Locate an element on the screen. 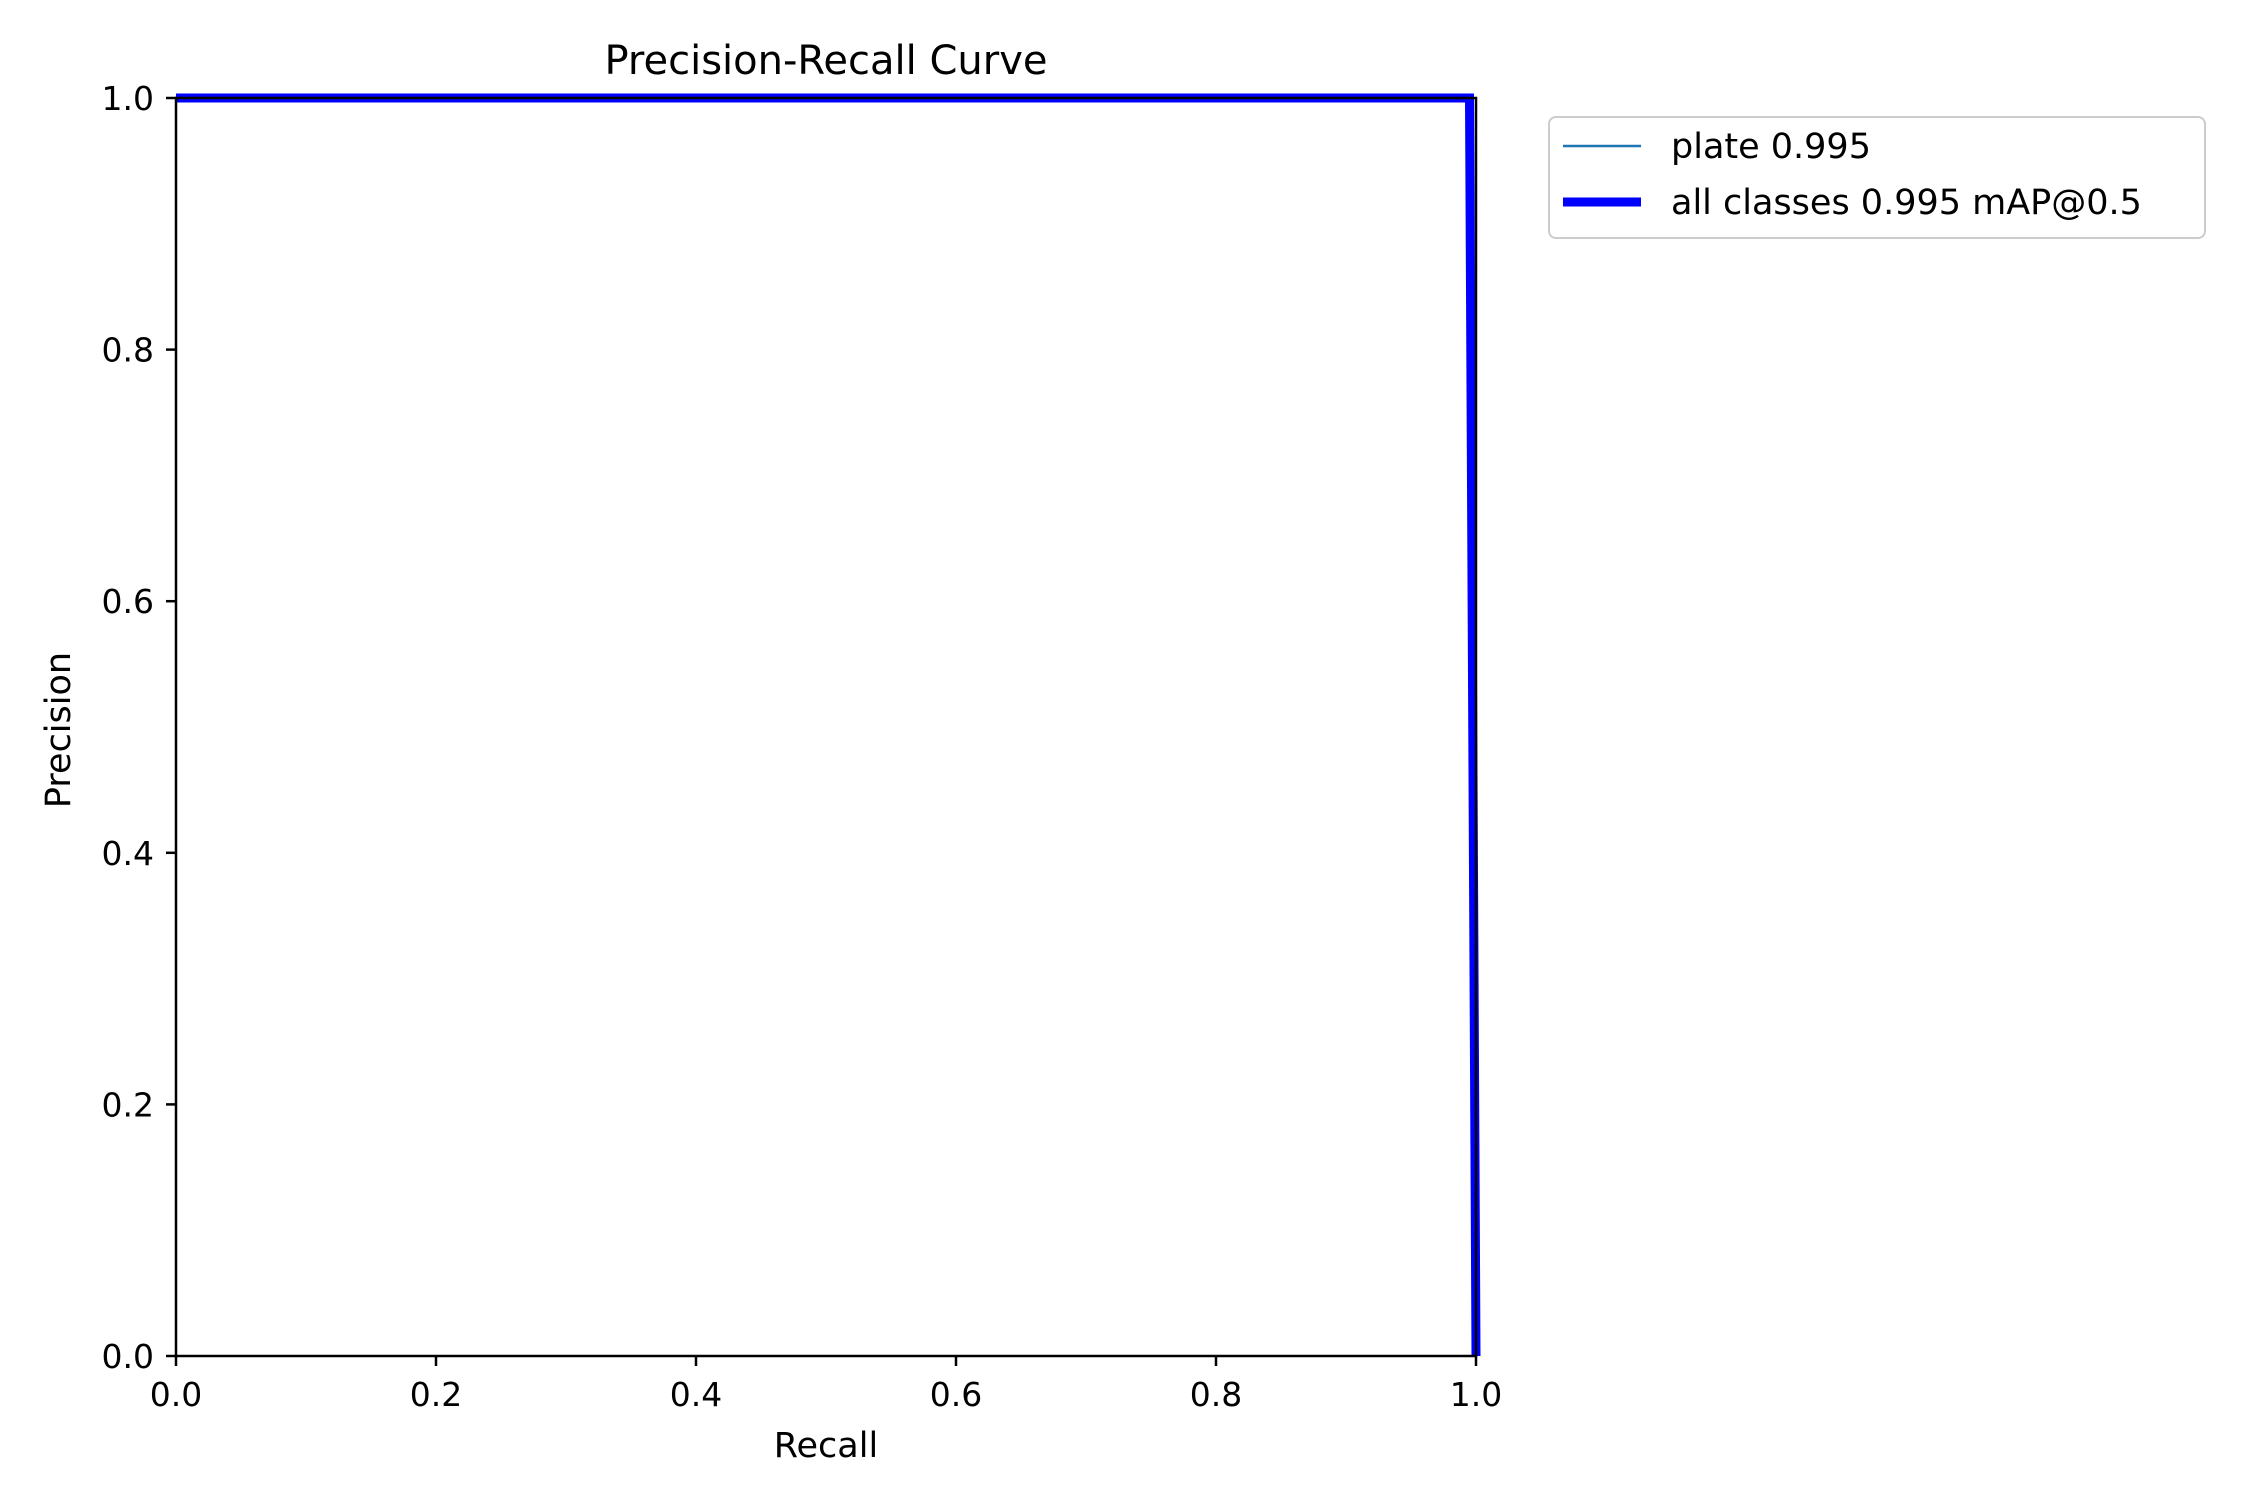  x-tick-label: 0.6 is located at coordinates (956, 1394).